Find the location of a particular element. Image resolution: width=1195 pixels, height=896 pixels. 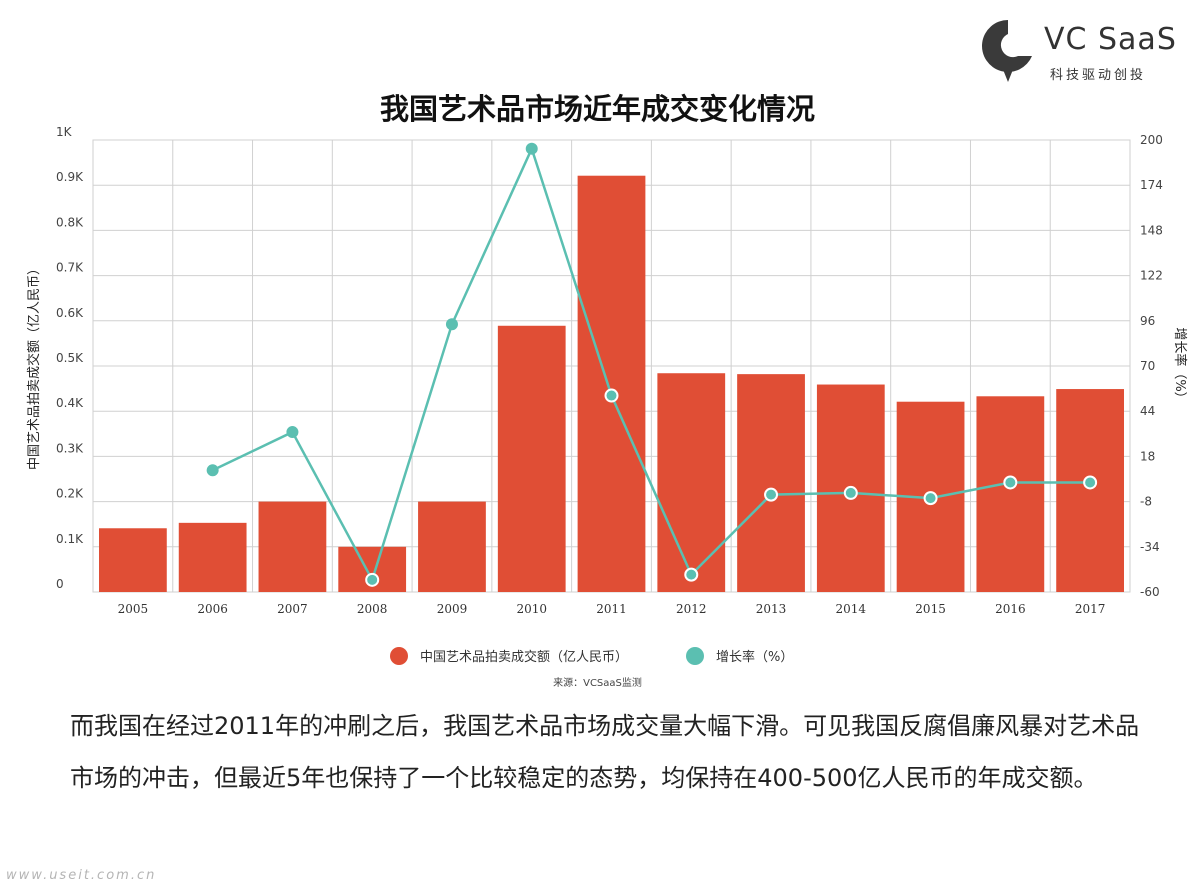

y2-tick-label: 44 is located at coordinates (1147, 411).